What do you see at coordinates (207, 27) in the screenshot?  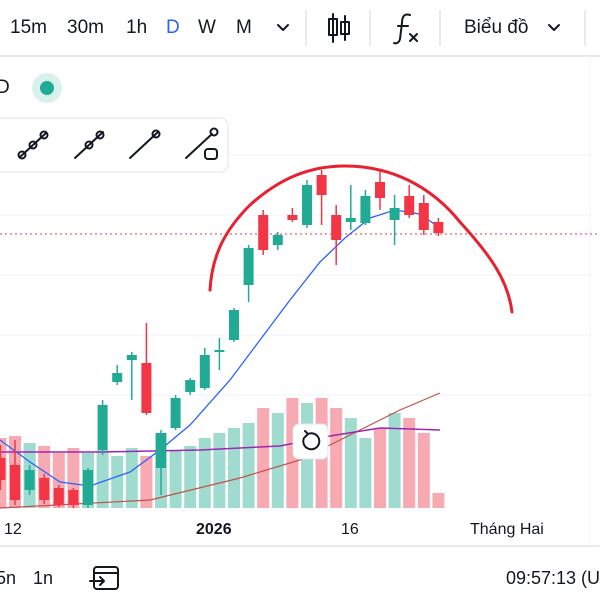 I see `interval: W` at bounding box center [207, 27].